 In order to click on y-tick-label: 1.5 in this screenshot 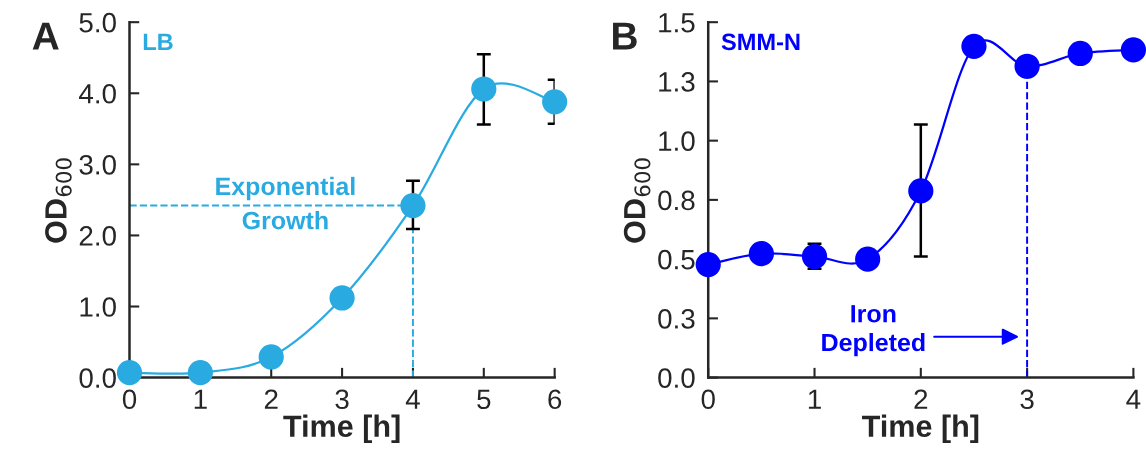, I will do `click(677, 23)`.